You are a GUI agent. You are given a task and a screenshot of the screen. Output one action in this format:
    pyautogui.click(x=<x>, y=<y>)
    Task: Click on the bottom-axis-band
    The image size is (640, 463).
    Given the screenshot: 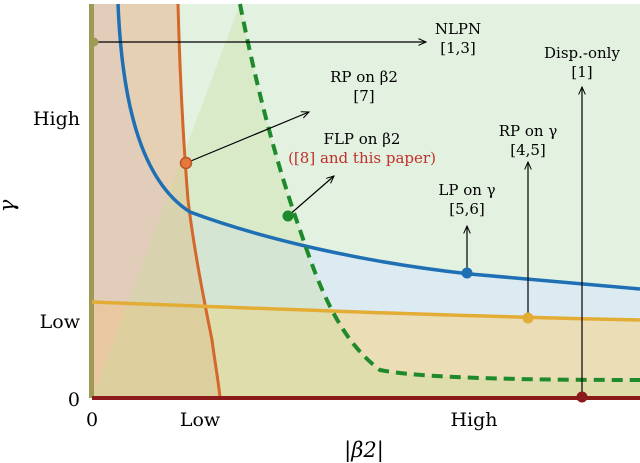 What is the action you would take?
    pyautogui.click(x=366, y=398)
    